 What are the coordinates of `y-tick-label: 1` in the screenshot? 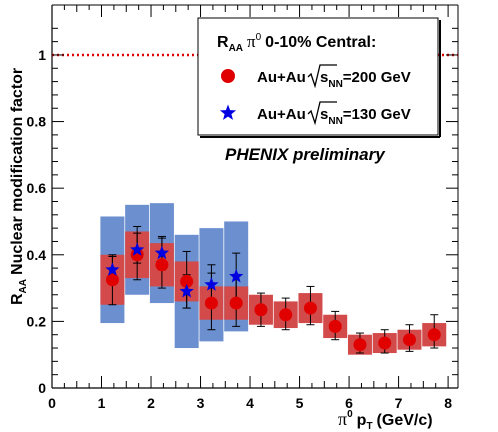 It's located at (42, 55).